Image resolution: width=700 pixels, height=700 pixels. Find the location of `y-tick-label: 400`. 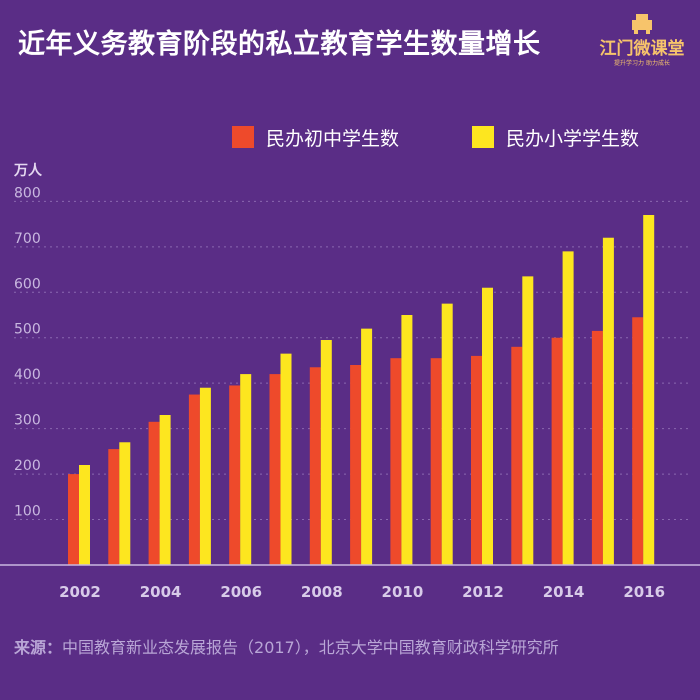

y-tick-label: 400 is located at coordinates (27, 375).